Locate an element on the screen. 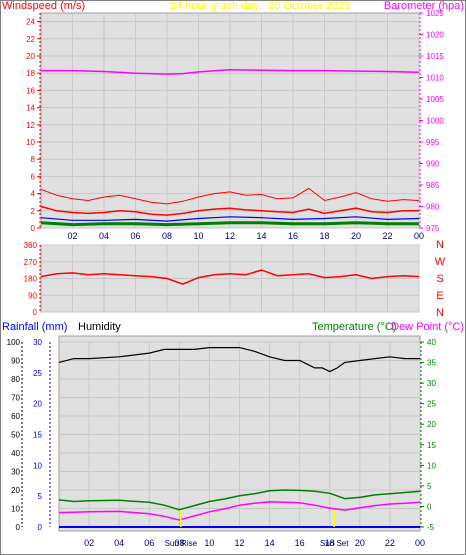  humidity-y-tick-20: 20 is located at coordinates (15, 490).